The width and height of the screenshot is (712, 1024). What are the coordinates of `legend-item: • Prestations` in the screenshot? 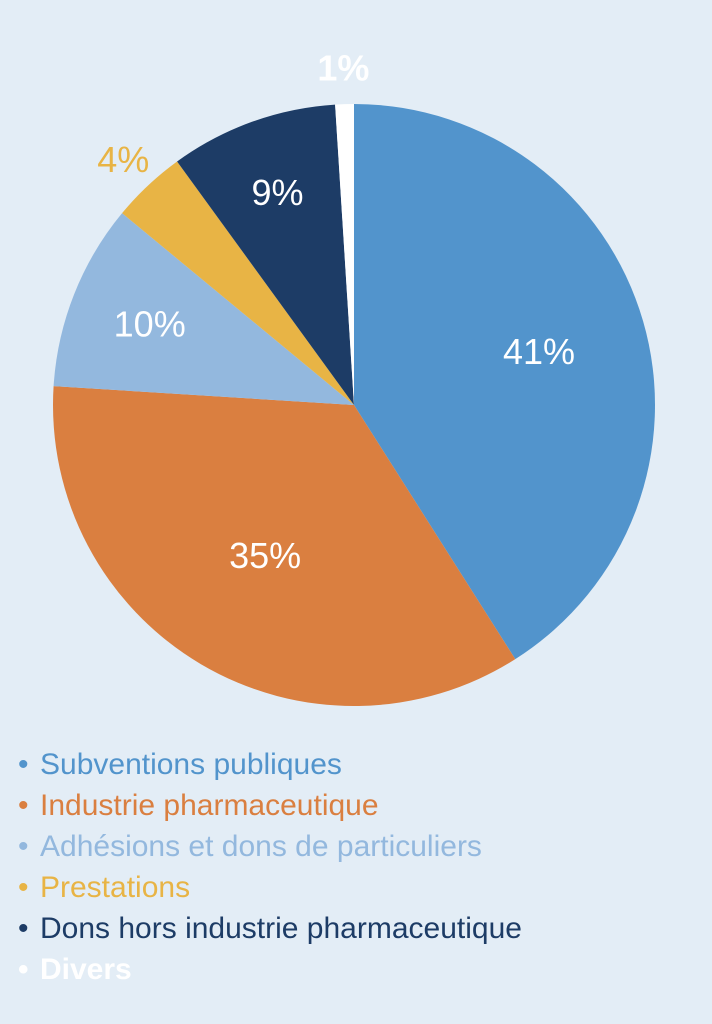 It's located at (270, 887).